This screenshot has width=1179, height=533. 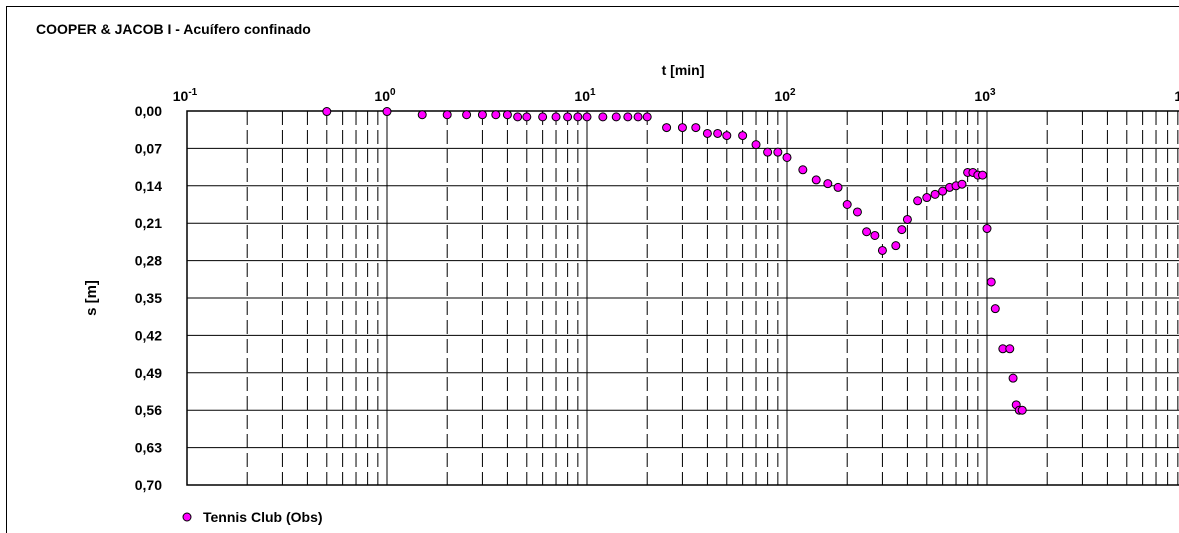 I want to click on legend: Tennis Club (Obs), so click(x=252, y=517).